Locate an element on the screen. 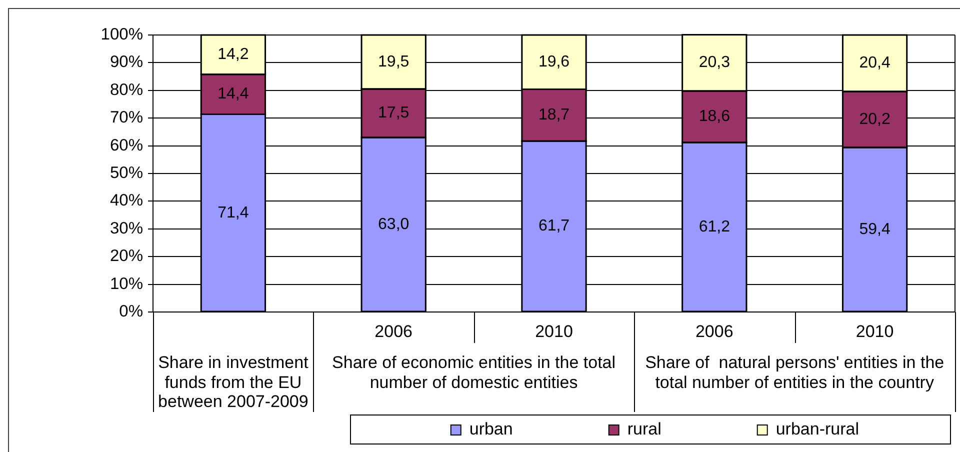 Image resolution: width=960 pixels, height=452 pixels. data-label: 20,2 is located at coordinates (874, 119).